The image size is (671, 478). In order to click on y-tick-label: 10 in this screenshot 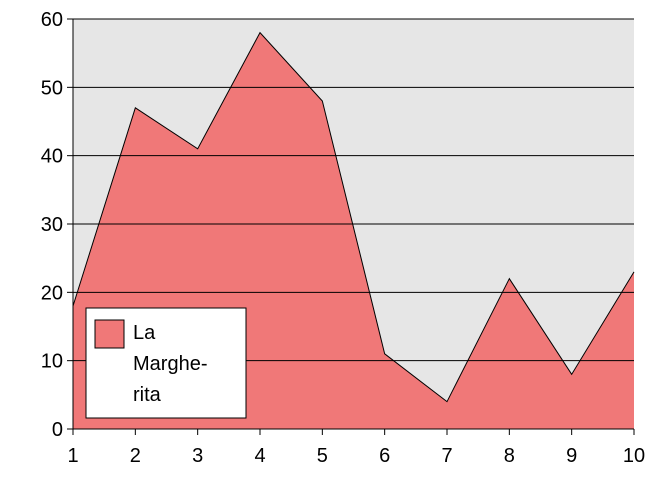, I will do `click(52, 362)`.